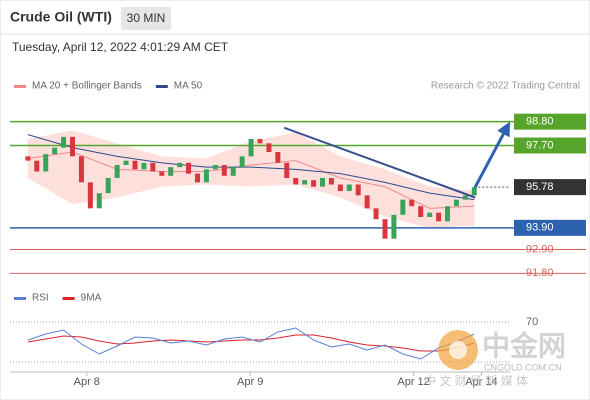  I want to click on interval-badge, so click(146, 18).